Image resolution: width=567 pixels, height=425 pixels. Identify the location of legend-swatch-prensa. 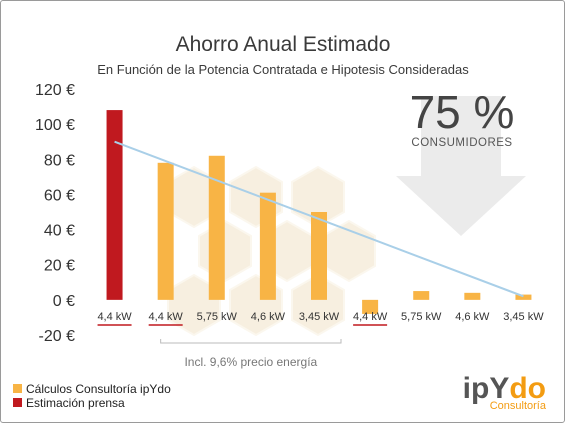
(17, 402).